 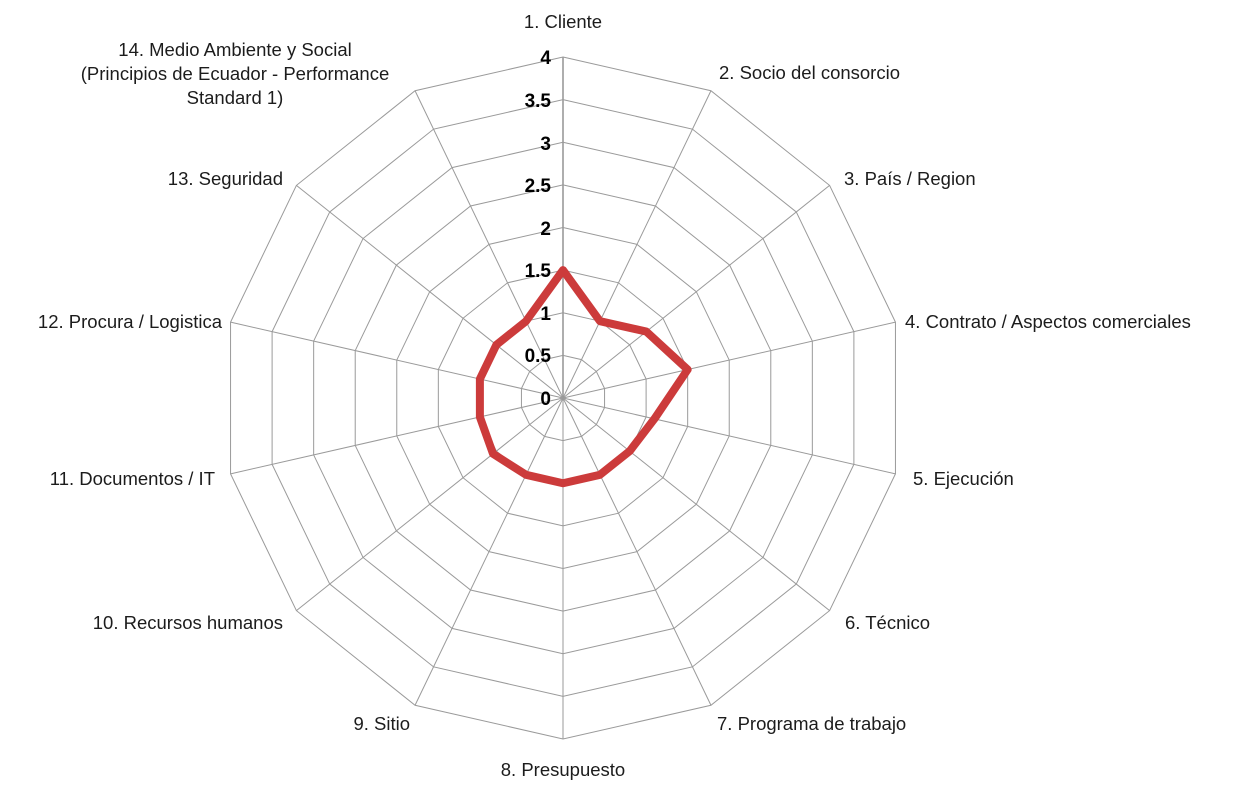 I want to click on category-label-line: 11. Documentos / IT, so click(x=132, y=478).